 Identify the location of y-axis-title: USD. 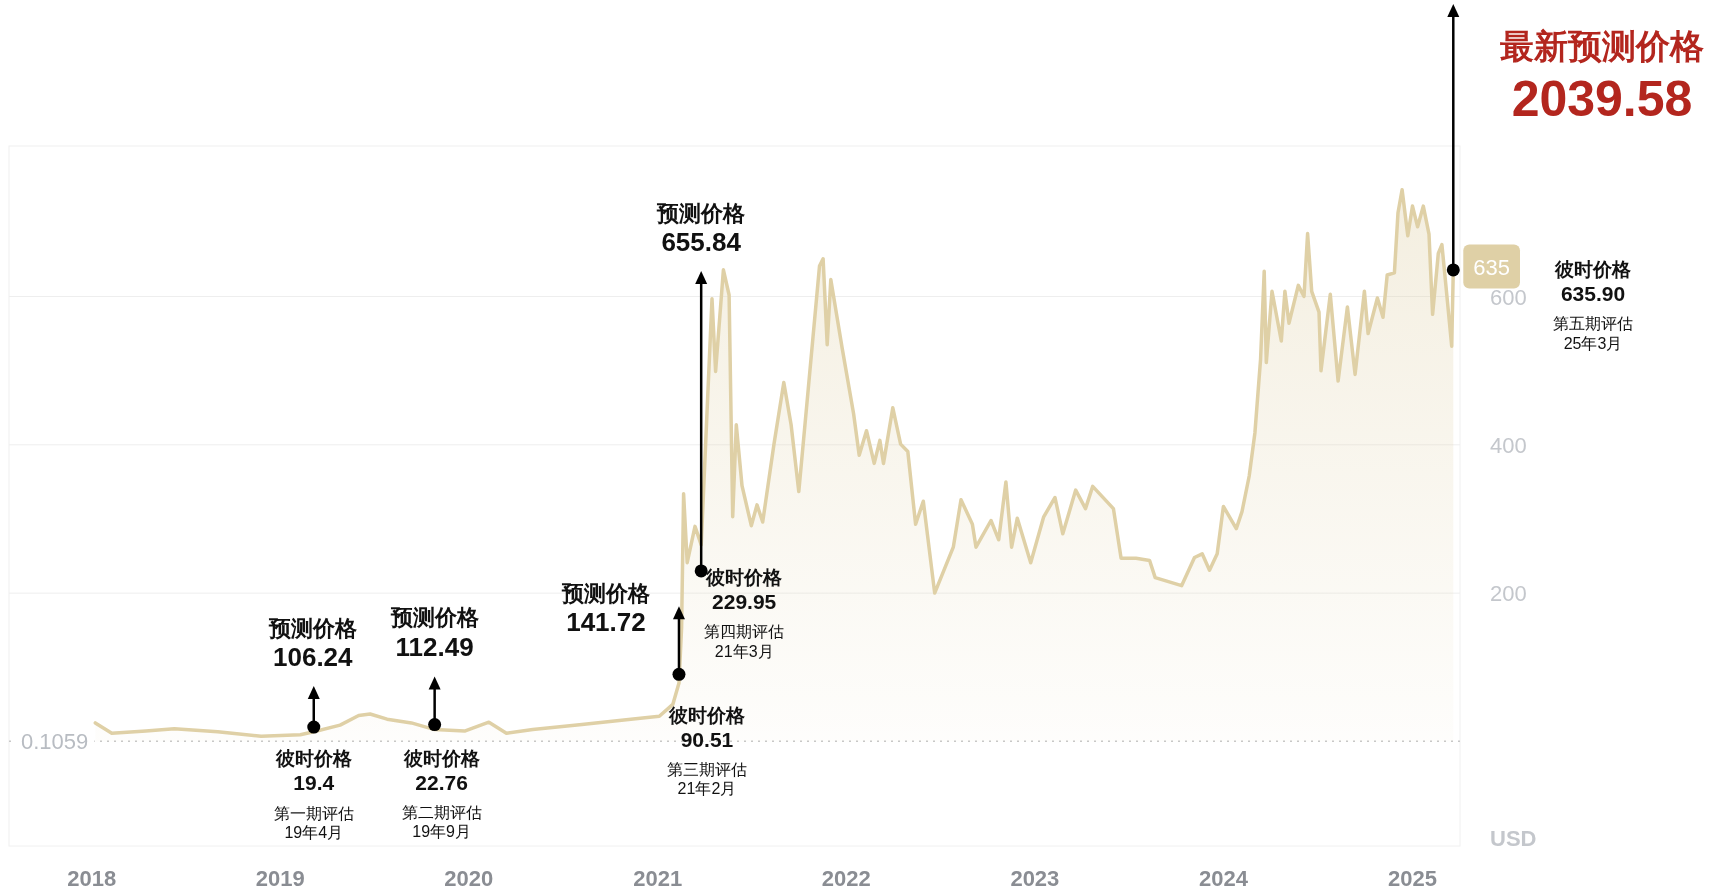
(1513, 838).